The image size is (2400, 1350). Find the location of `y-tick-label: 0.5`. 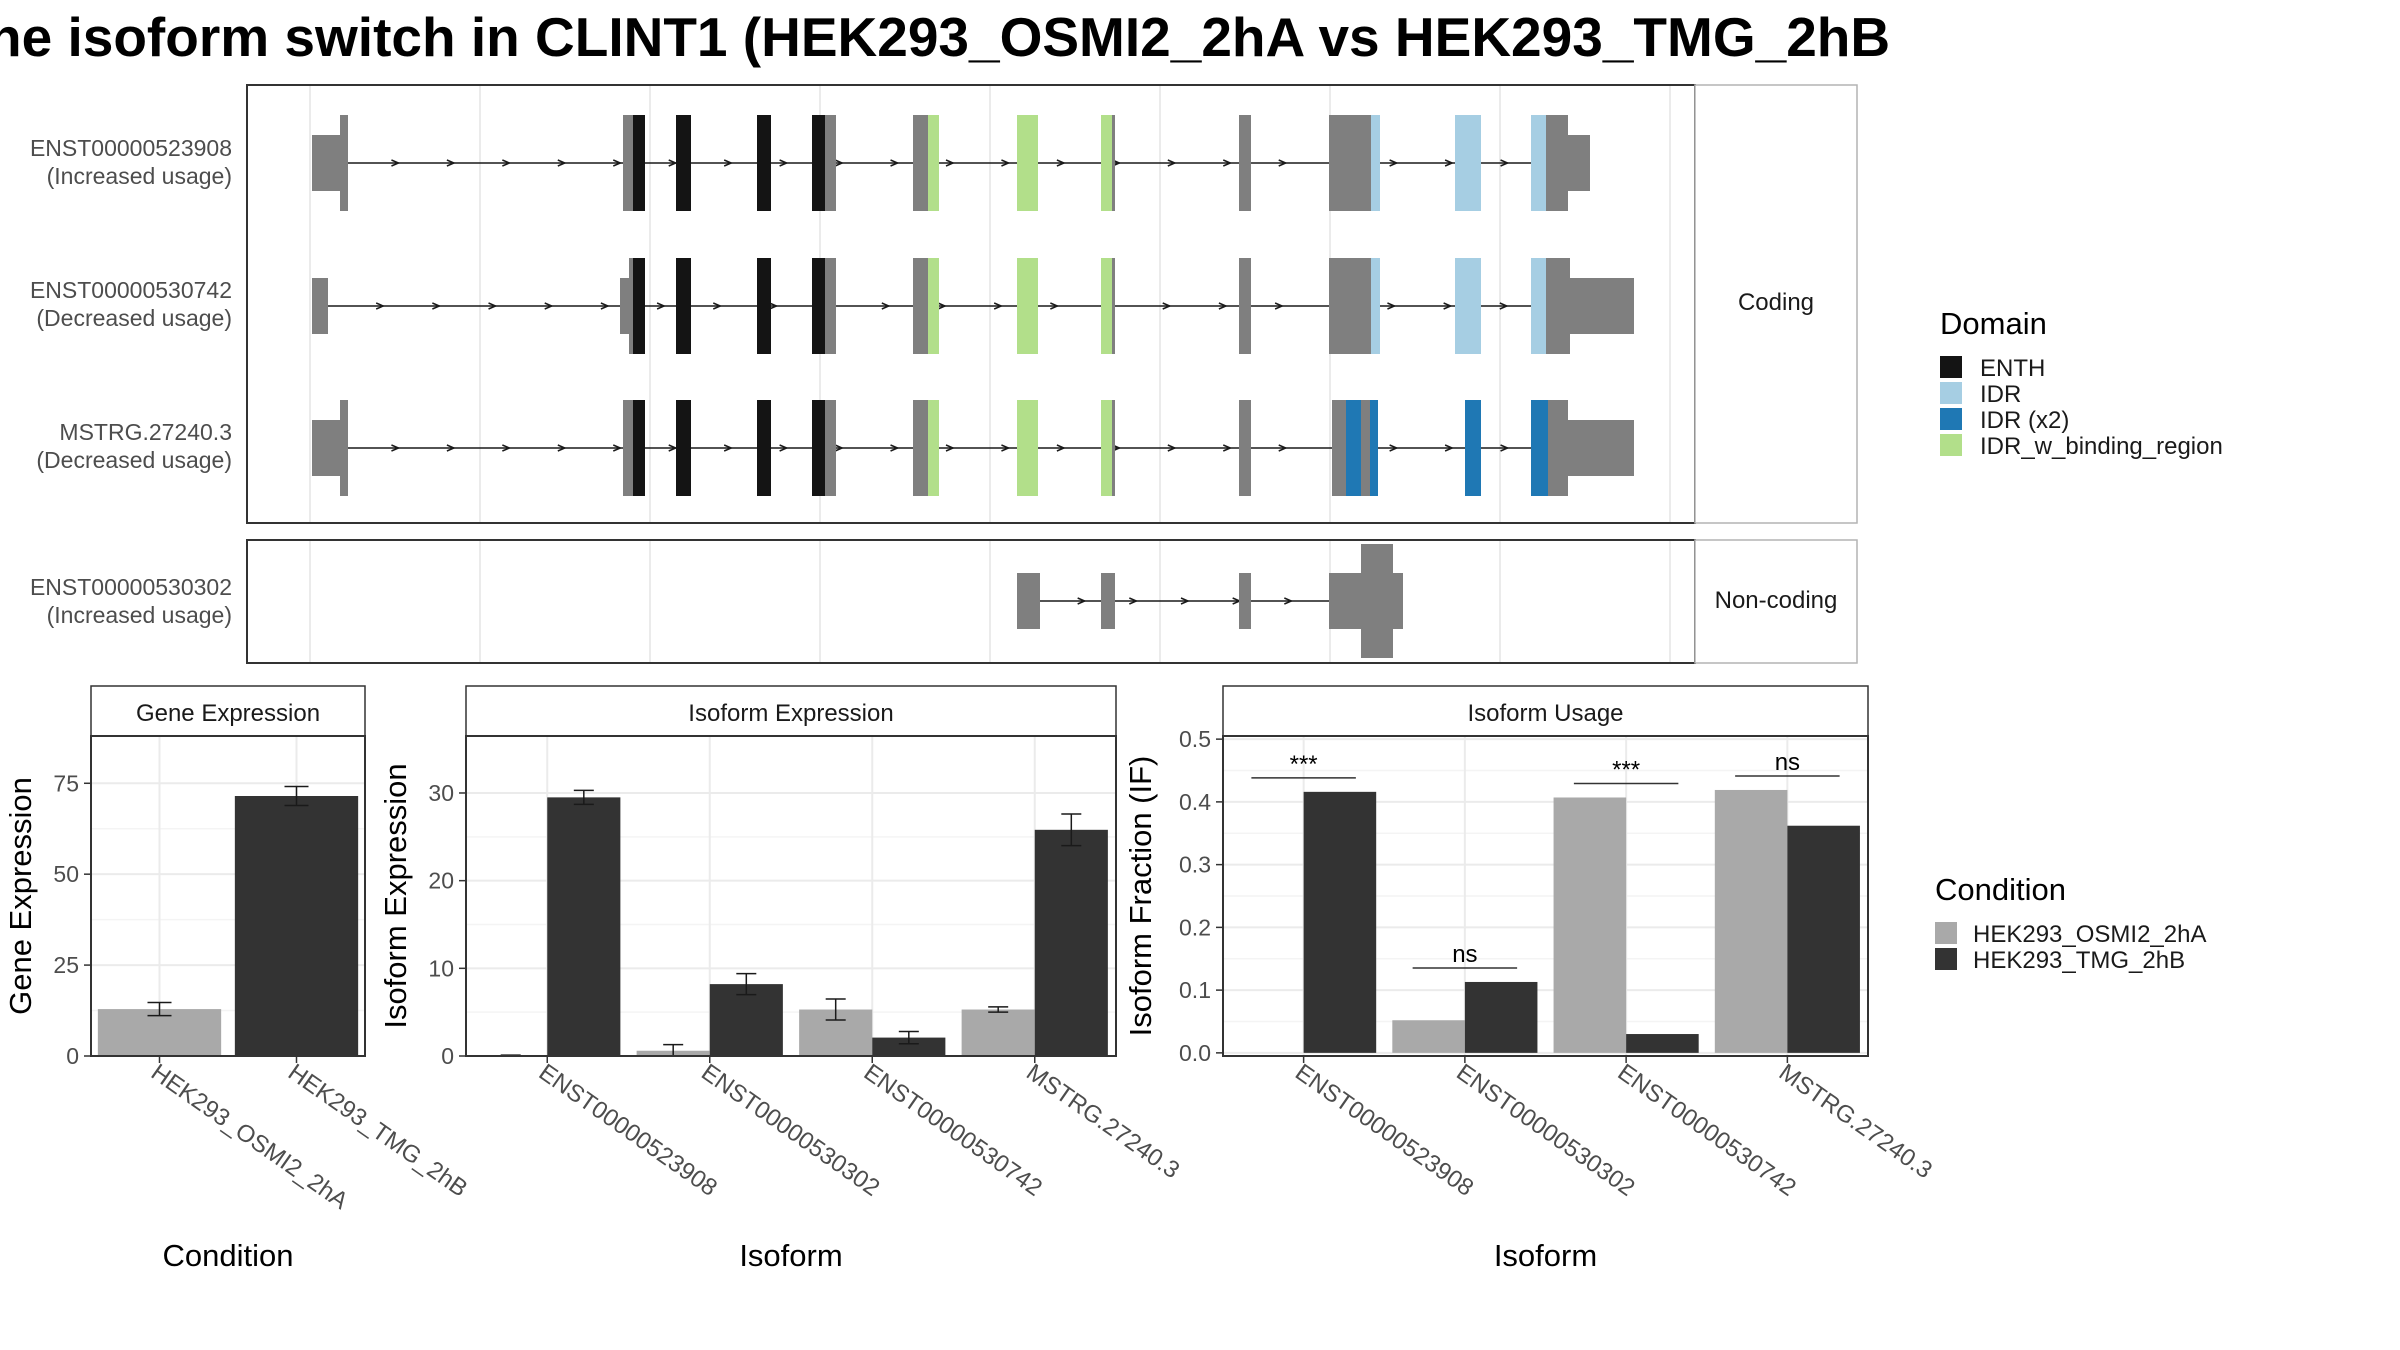

y-tick-label: 0.5 is located at coordinates (1195, 739).